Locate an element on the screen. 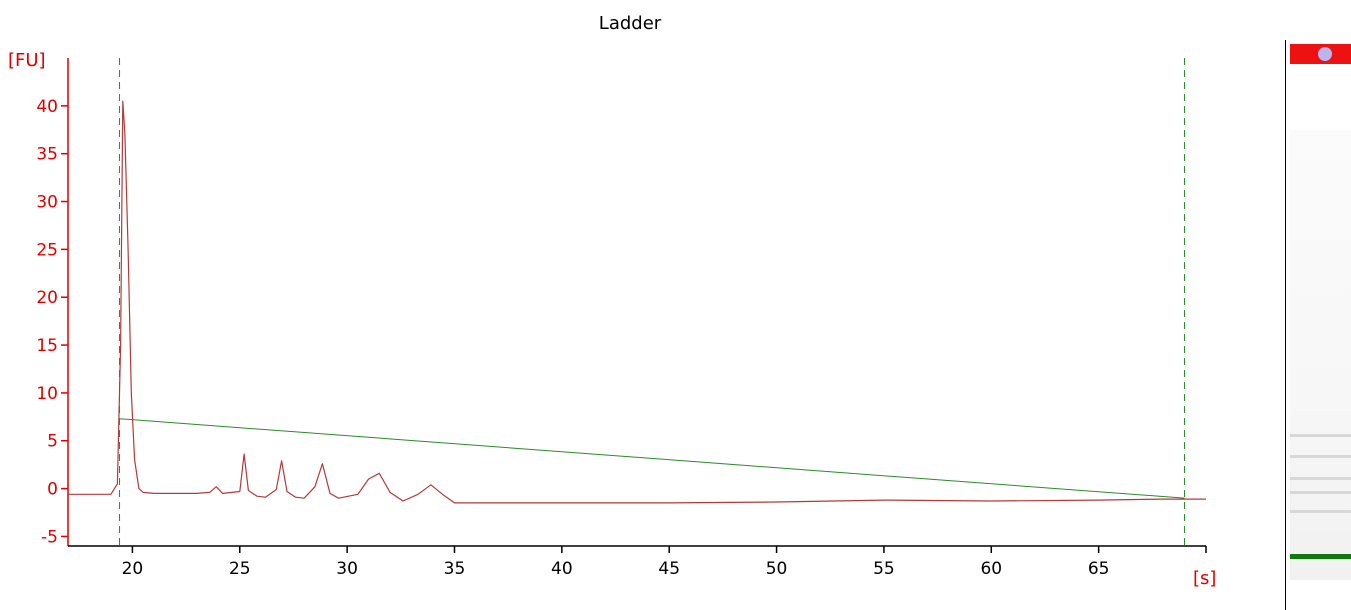 The width and height of the screenshot is (1351, 610). y-tick-label: 35 is located at coordinates (47, 155).